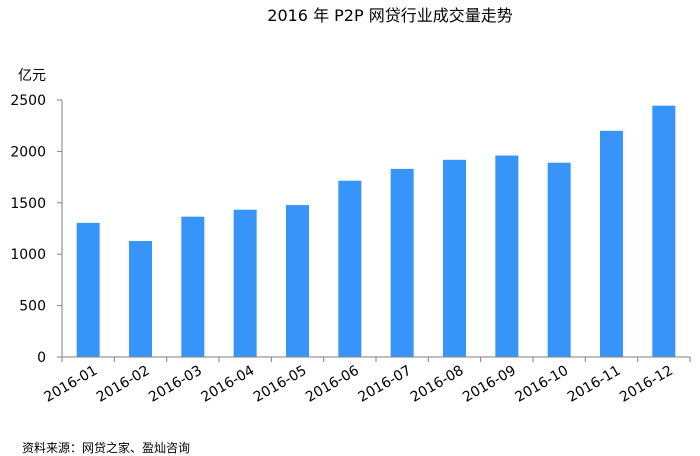 Image resolution: width=700 pixels, height=456 pixels. I want to click on y-tick-label-1000: 1000, so click(28, 255).